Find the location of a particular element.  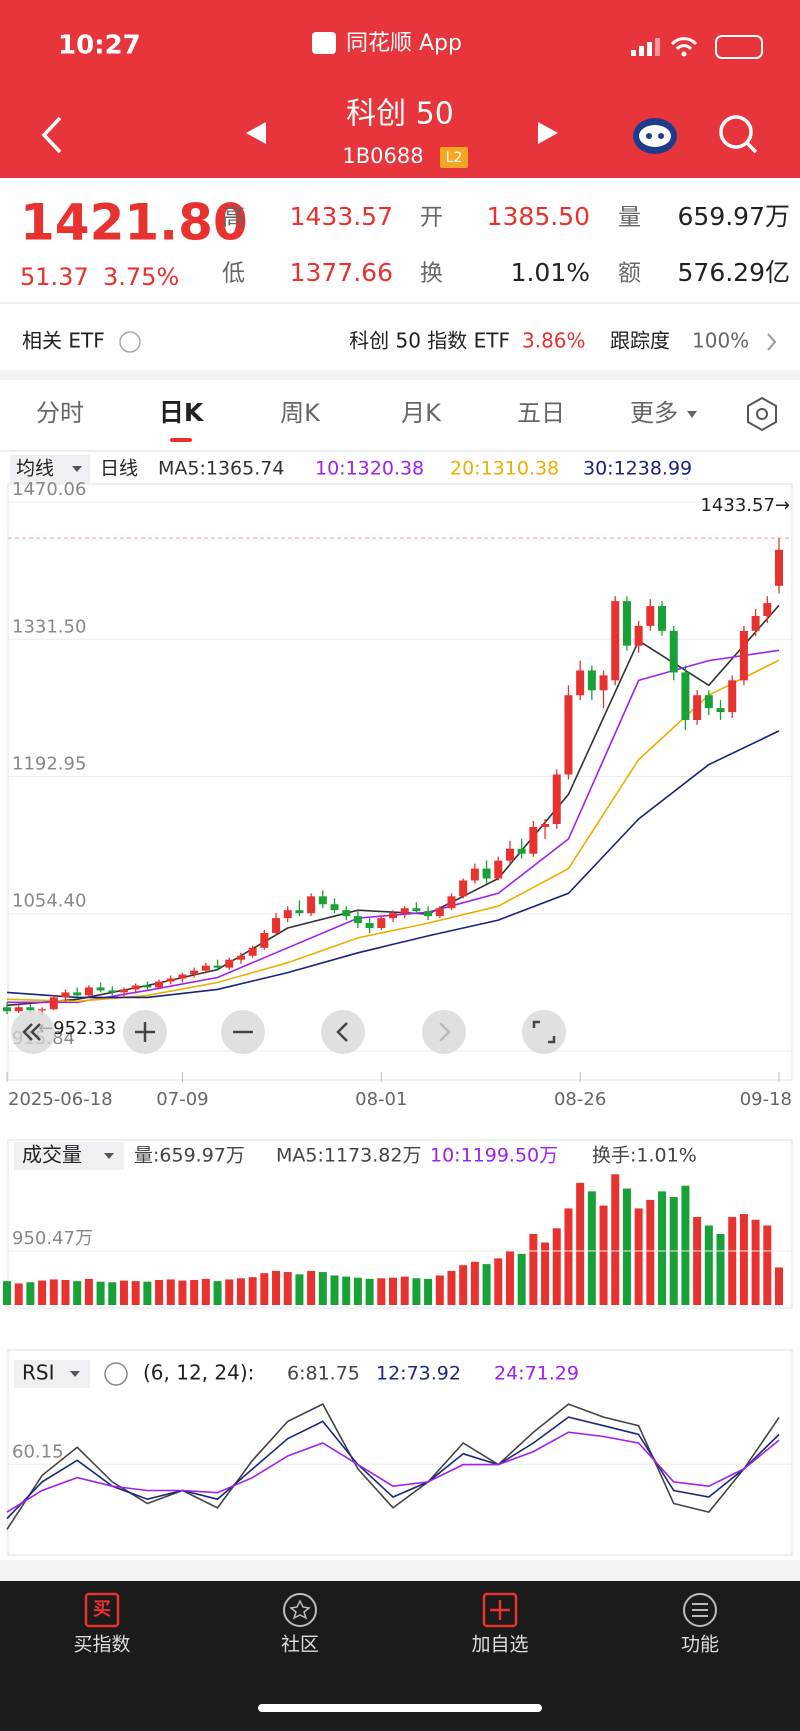

tab: 月K is located at coordinates (421, 413).